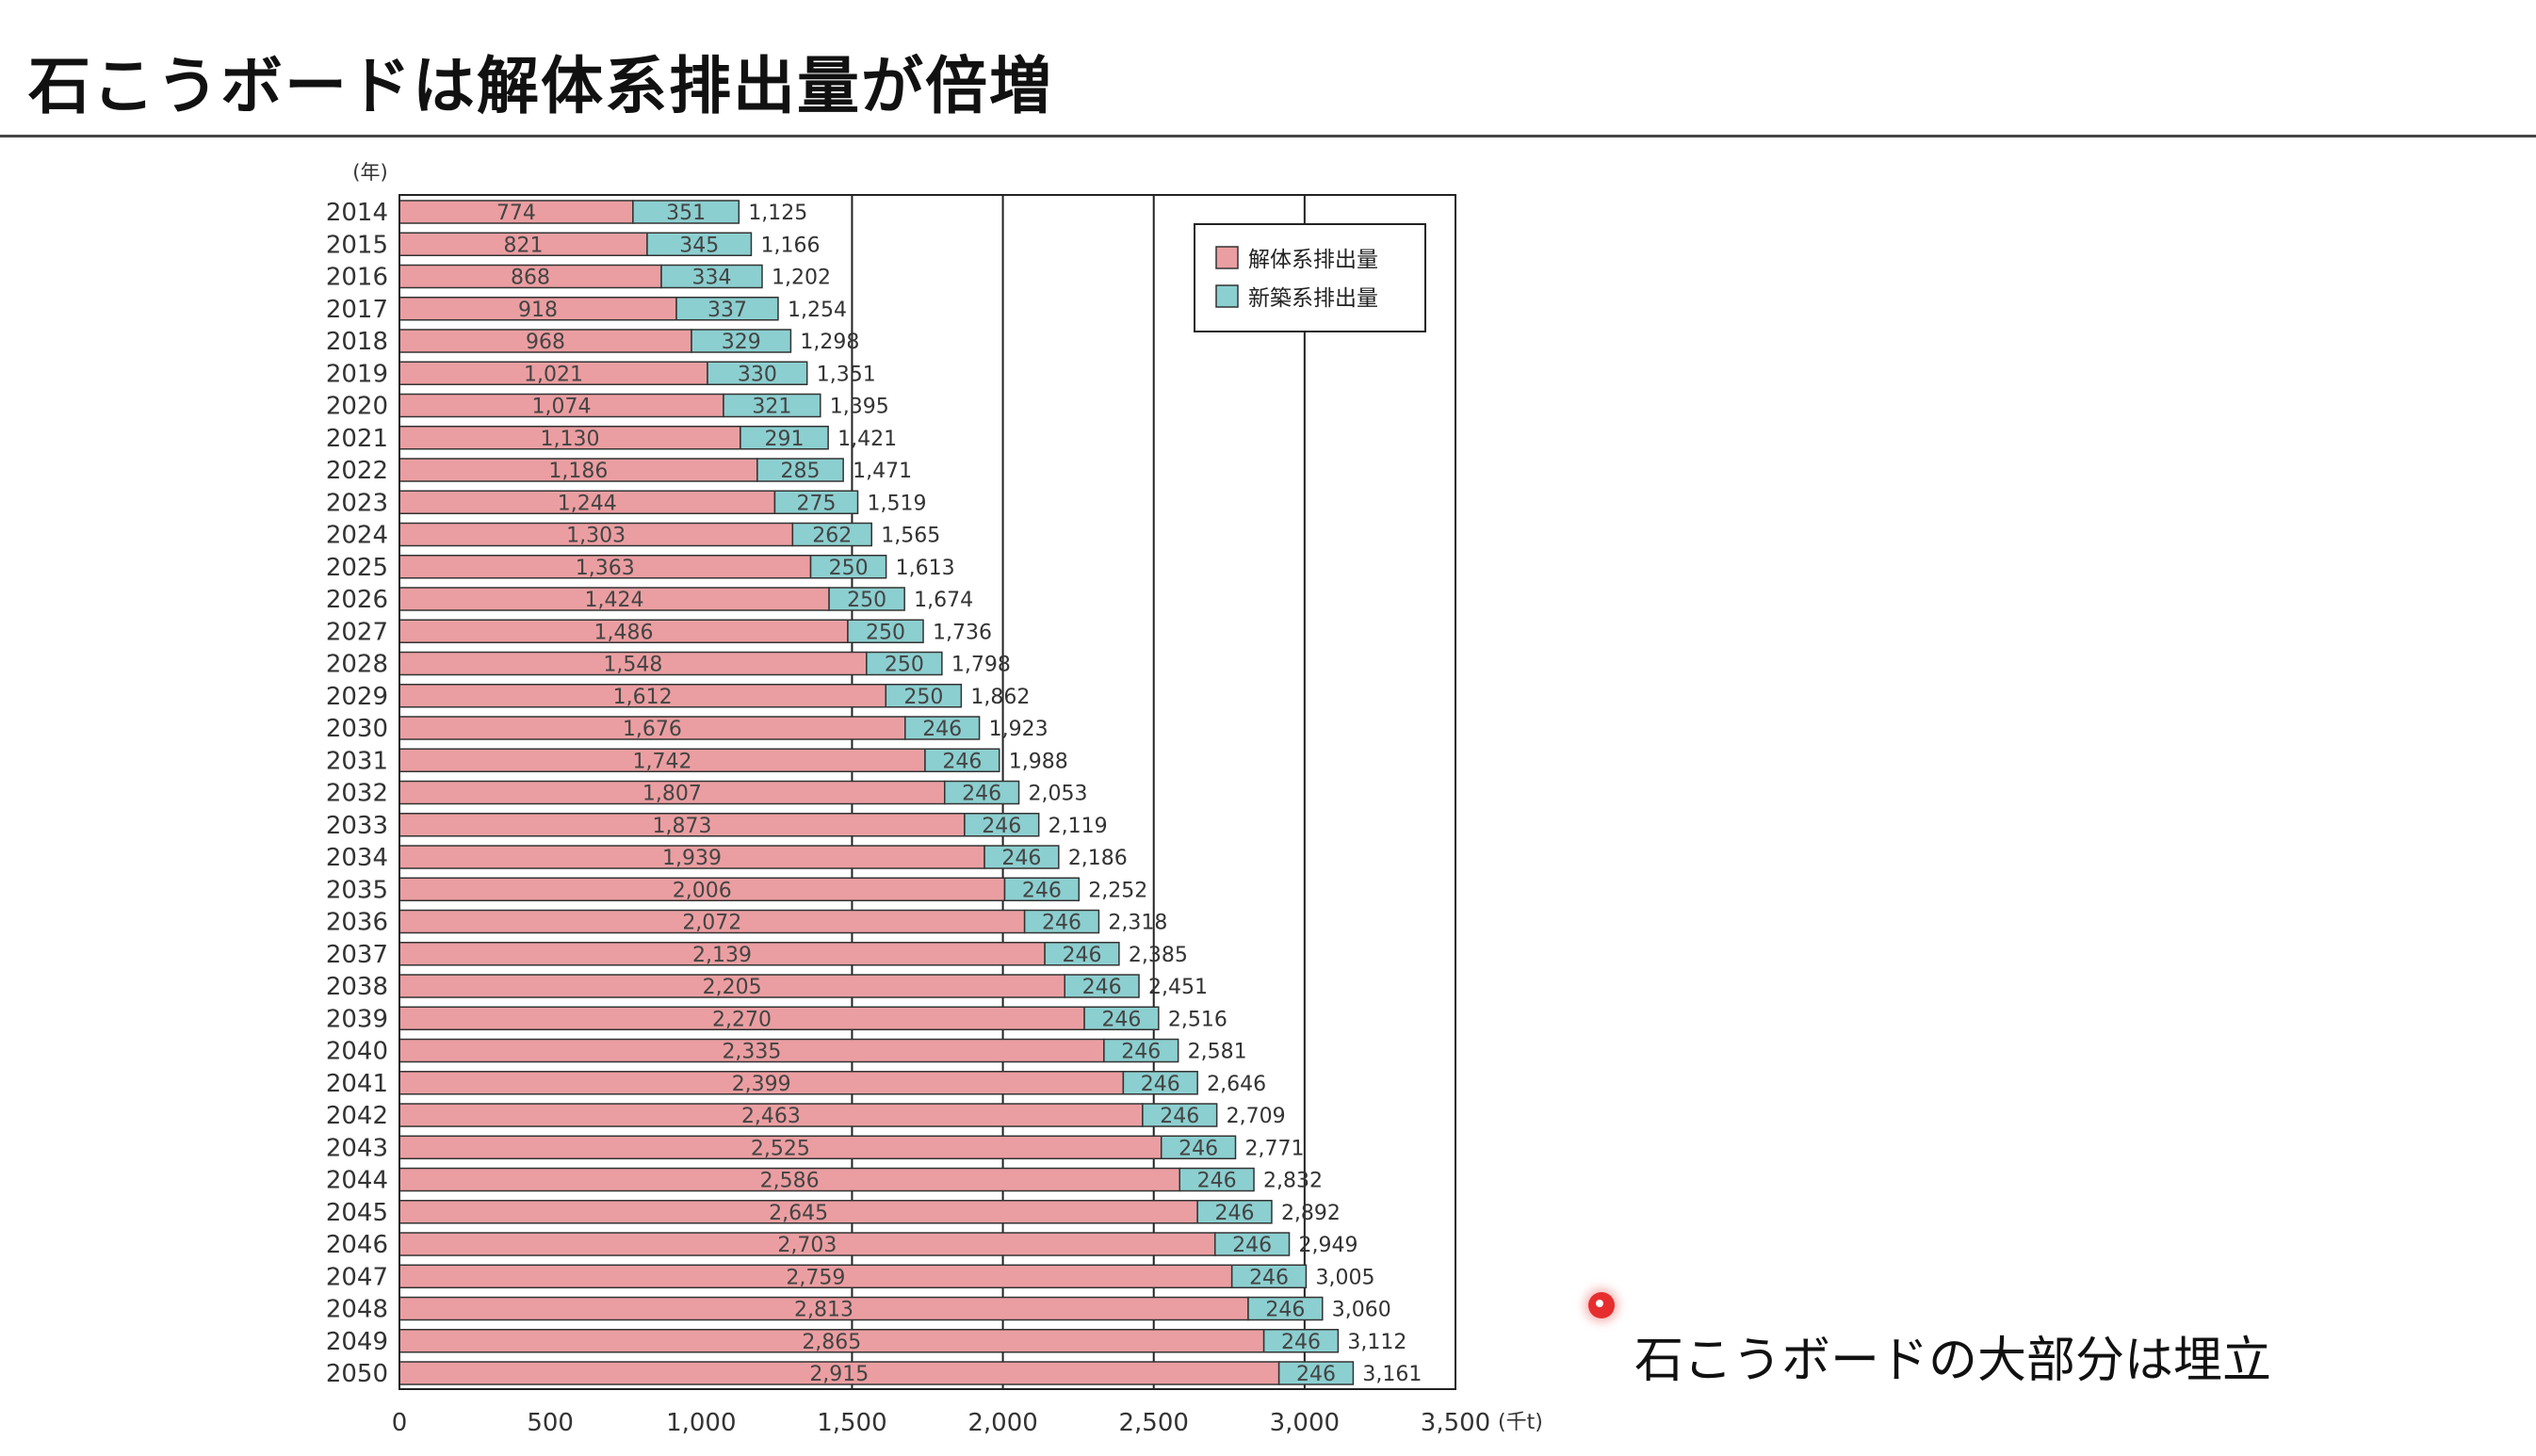 The width and height of the screenshot is (2536, 1456). I want to click on data-label-total: 2,771, so click(1275, 1148).